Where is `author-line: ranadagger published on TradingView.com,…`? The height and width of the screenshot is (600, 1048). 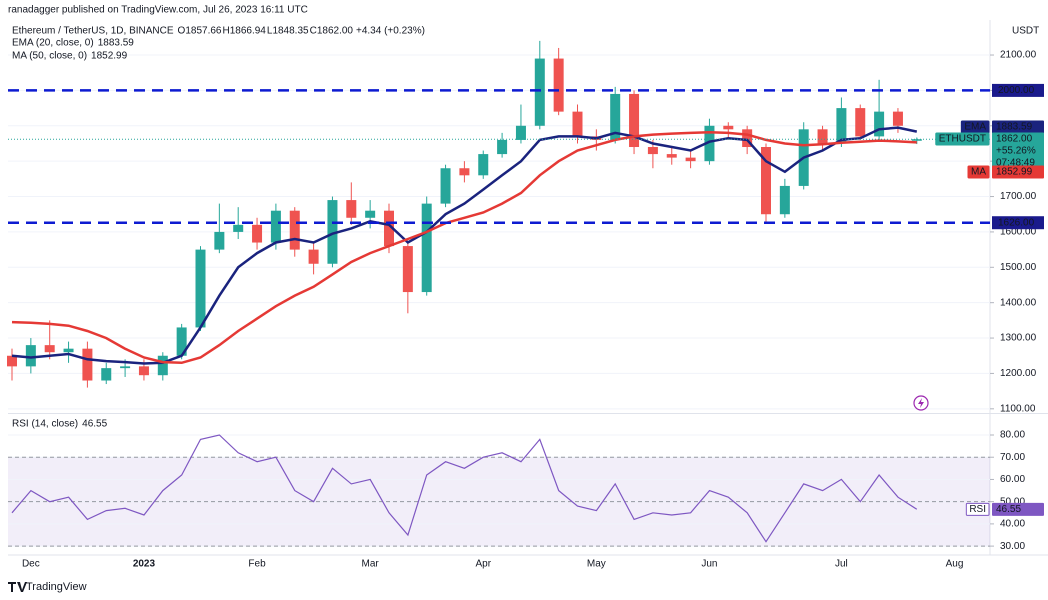 author-line: ranadagger published on TradingView.com,… is located at coordinates (158, 10).